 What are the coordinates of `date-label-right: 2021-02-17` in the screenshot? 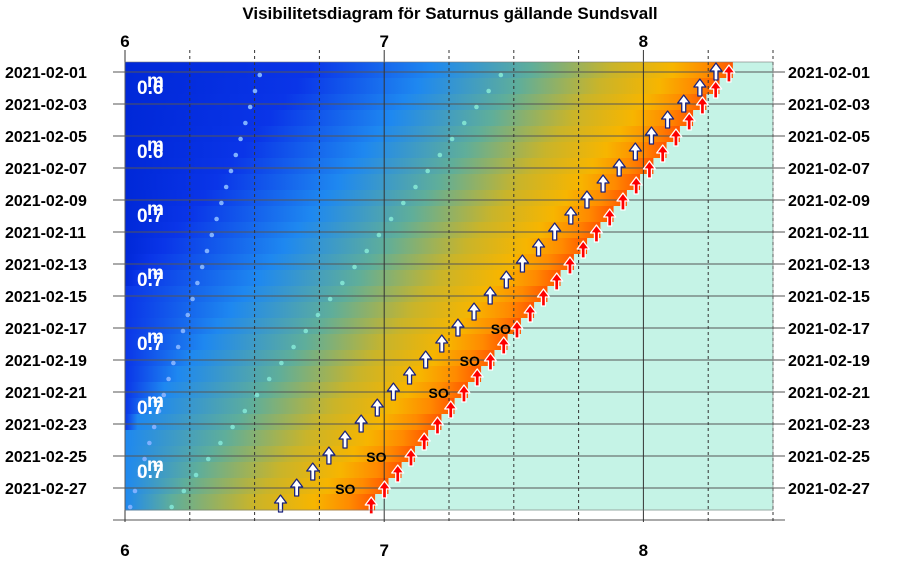 It's located at (829, 329).